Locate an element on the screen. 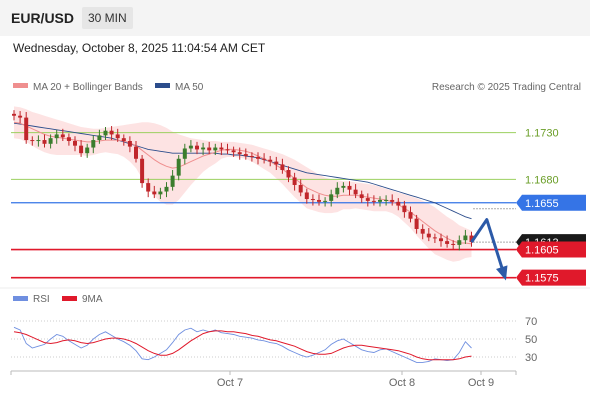  time-tick-label: Oct 8 is located at coordinates (402, 383).